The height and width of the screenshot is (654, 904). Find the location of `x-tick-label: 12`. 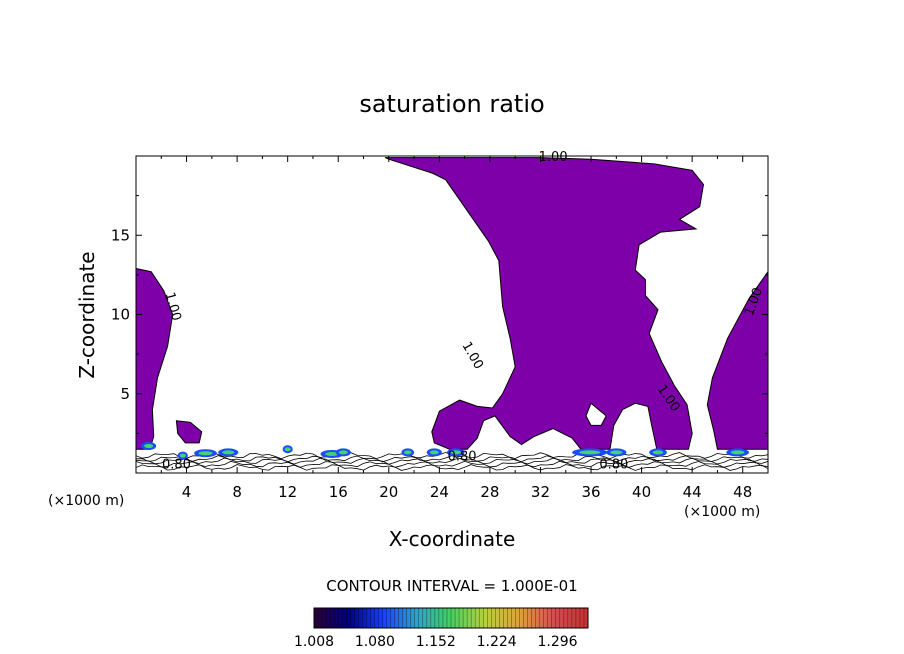

x-tick-label: 12 is located at coordinates (287, 492).